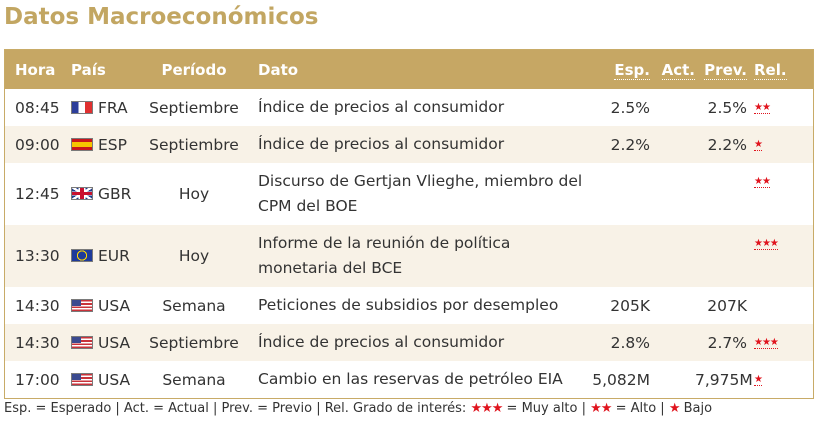 The image size is (819, 428). Describe the element at coordinates (37, 144) in the screenshot. I see `cell-hora: 09:00` at that location.